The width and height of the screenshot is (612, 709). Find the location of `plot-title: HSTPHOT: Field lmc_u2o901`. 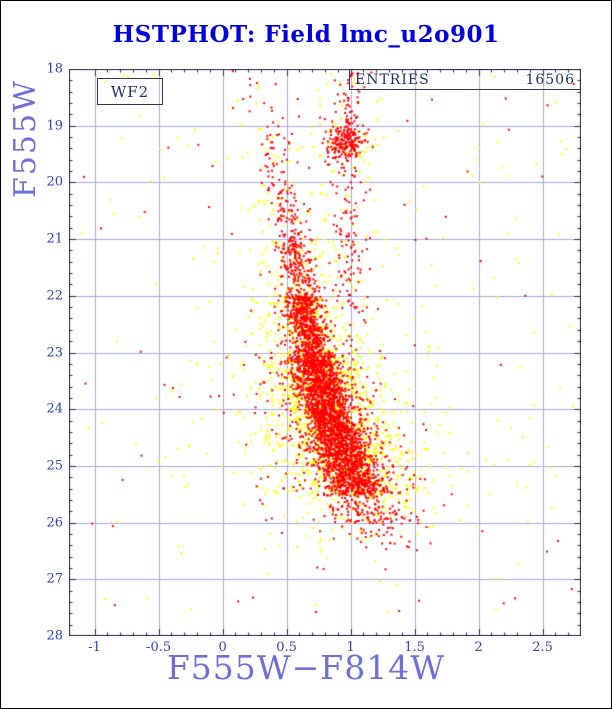

plot-title: HSTPHOT: Field lmc_u2o901 is located at coordinates (306, 34).